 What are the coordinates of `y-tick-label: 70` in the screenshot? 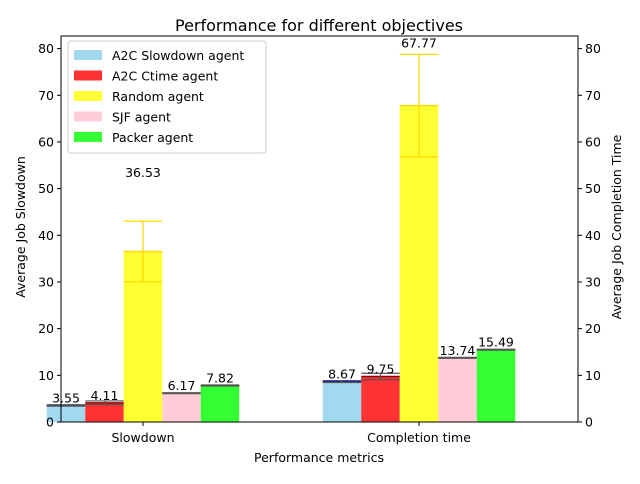 It's located at (46, 95).